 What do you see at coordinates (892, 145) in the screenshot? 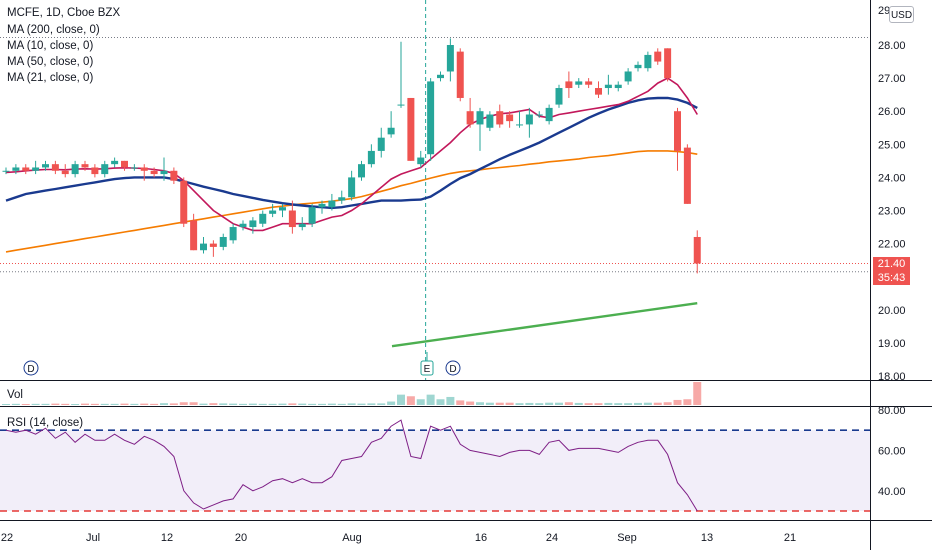
I see `price-tick-label: 25.00` at bounding box center [892, 145].